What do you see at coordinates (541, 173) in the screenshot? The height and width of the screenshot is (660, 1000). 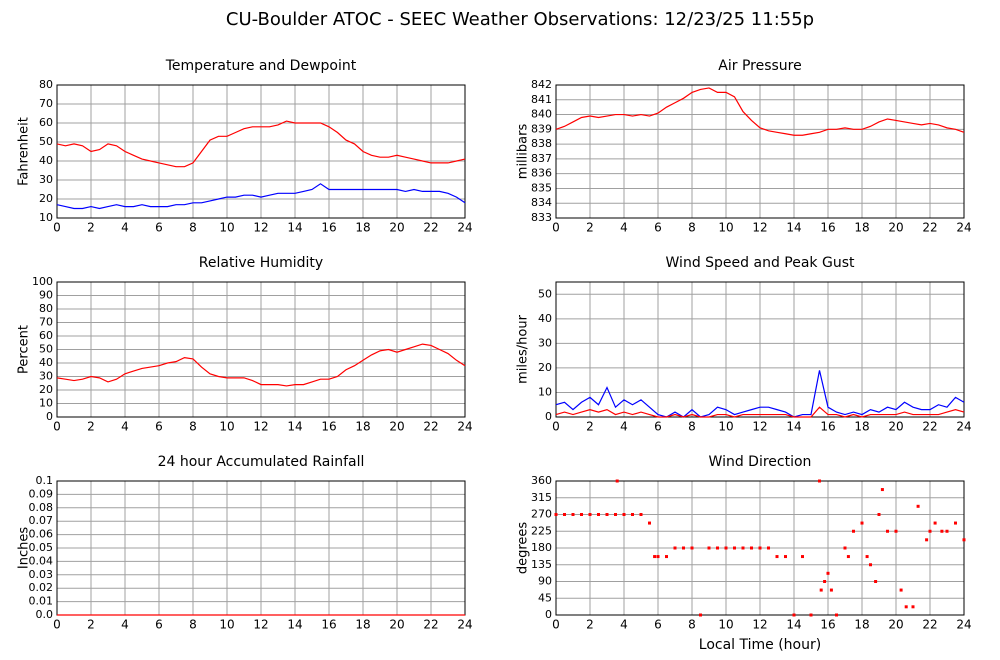 I see `y-tick-label: 836` at bounding box center [541, 173].